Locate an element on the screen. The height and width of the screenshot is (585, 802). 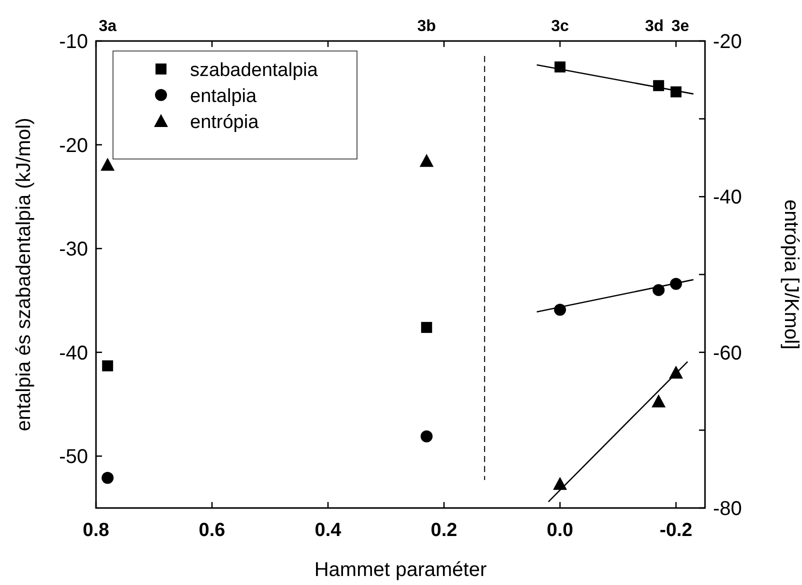
text: 3d is located at coordinates (654, 26).